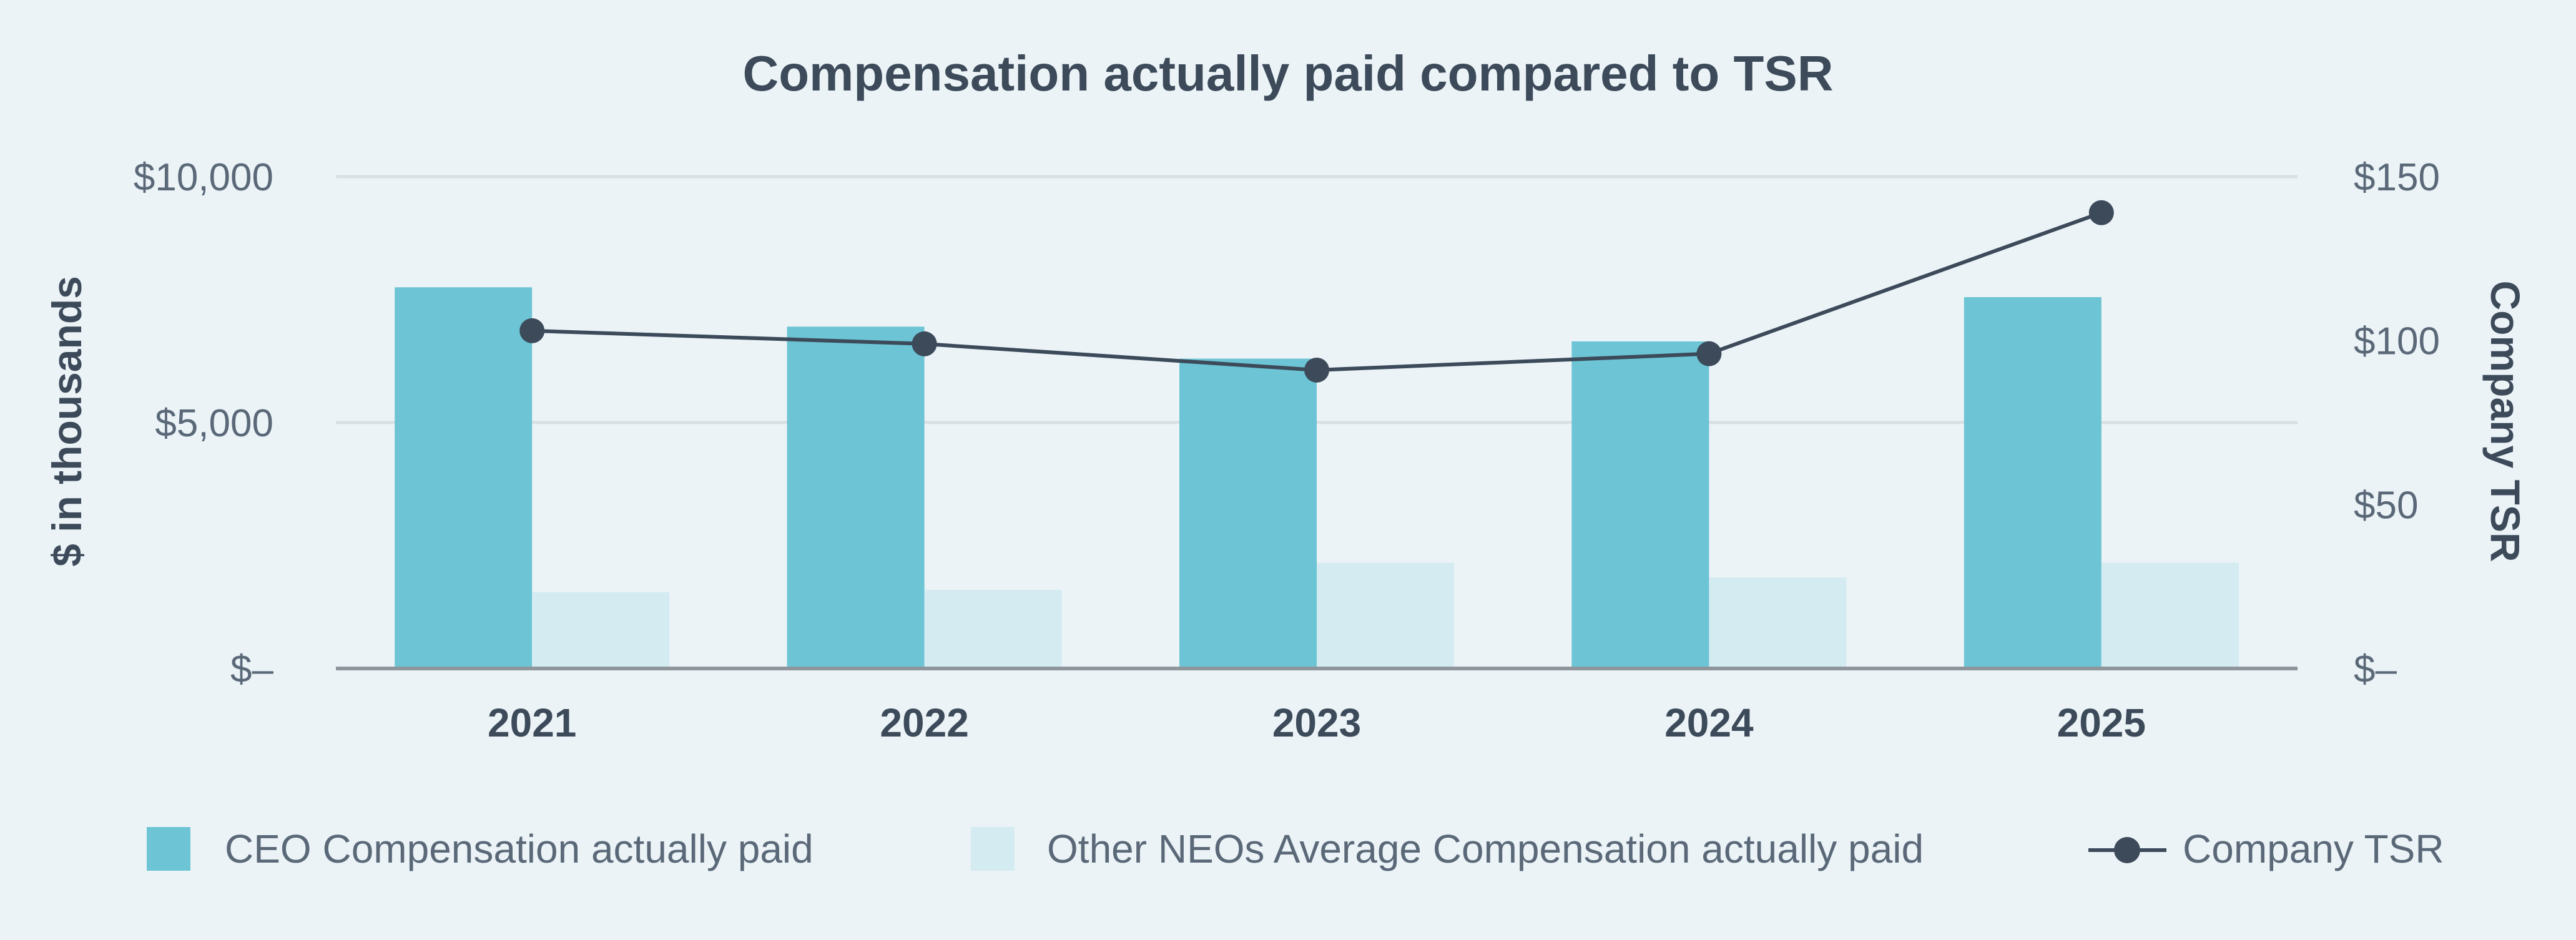 The height and width of the screenshot is (940, 2576). What do you see at coordinates (1385, 615) in the screenshot?
I see `bar-other-neos-2023` at bounding box center [1385, 615].